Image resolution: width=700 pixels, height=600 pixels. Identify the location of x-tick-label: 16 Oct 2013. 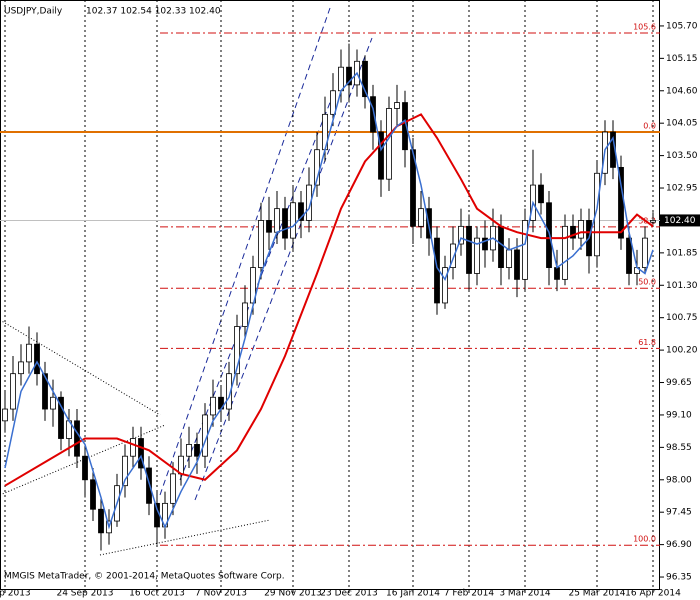
(157, 594).